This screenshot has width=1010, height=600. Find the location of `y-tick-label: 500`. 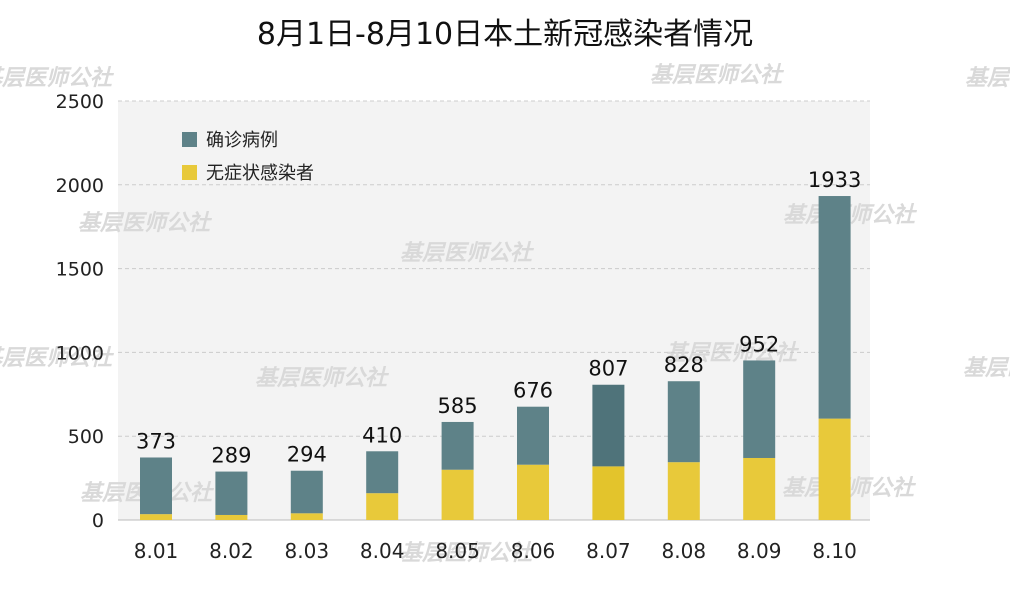

y-tick-label: 500 is located at coordinates (86, 437).